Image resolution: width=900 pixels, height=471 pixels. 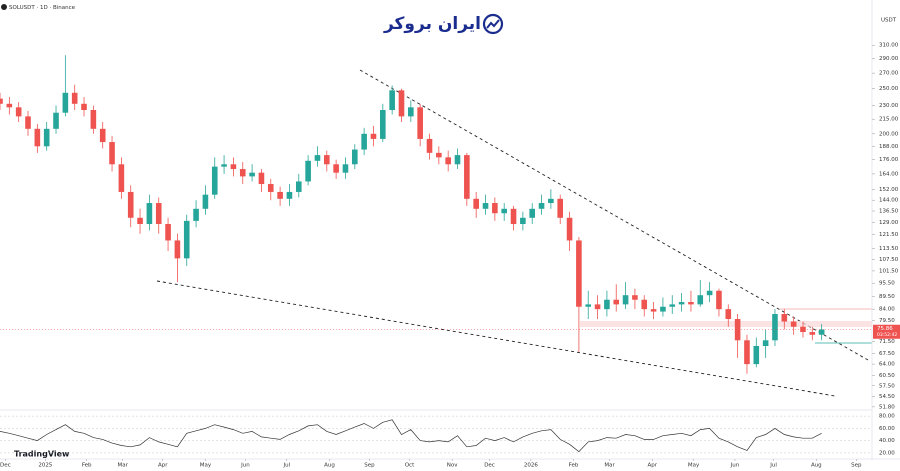 What do you see at coordinates (885, 329) in the screenshot?
I see `last-price-label: 75.86` at bounding box center [885, 329].